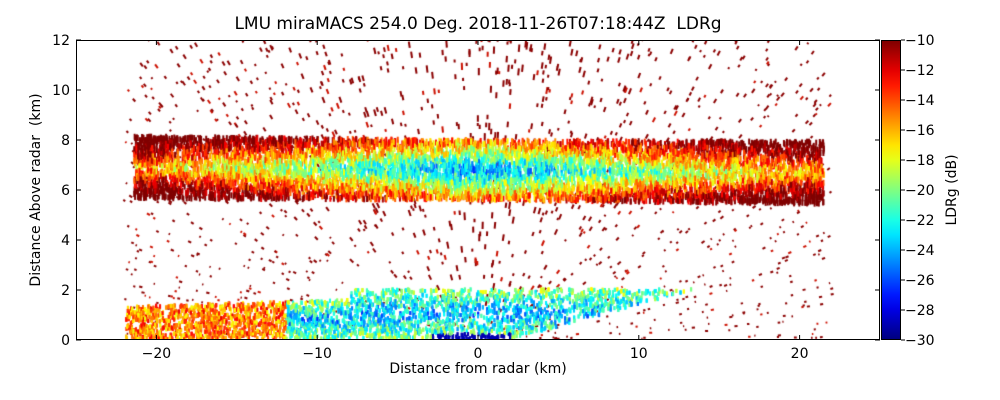  What do you see at coordinates (800, 354) in the screenshot?
I see `x-tick-label: 20` at bounding box center [800, 354].